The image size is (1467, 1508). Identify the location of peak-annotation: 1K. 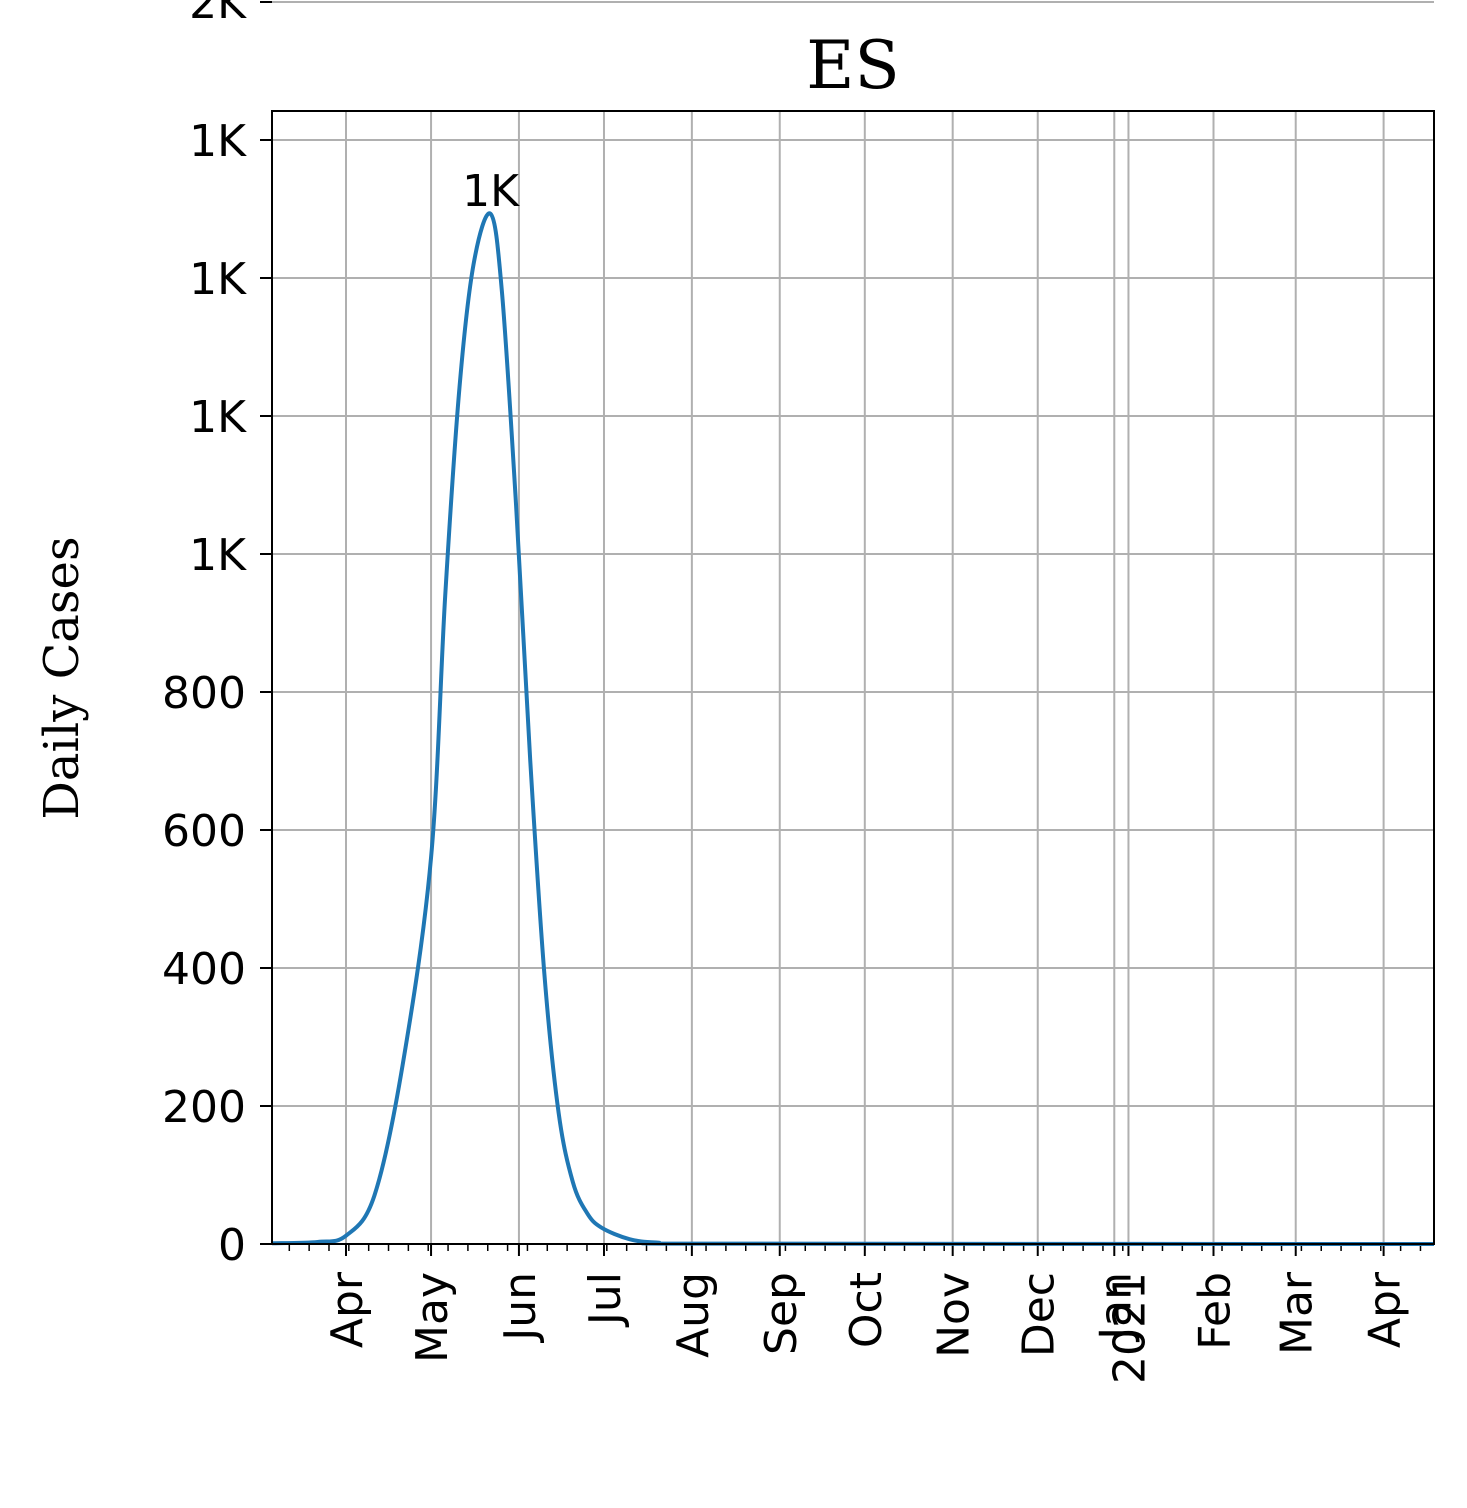
(491, 191).